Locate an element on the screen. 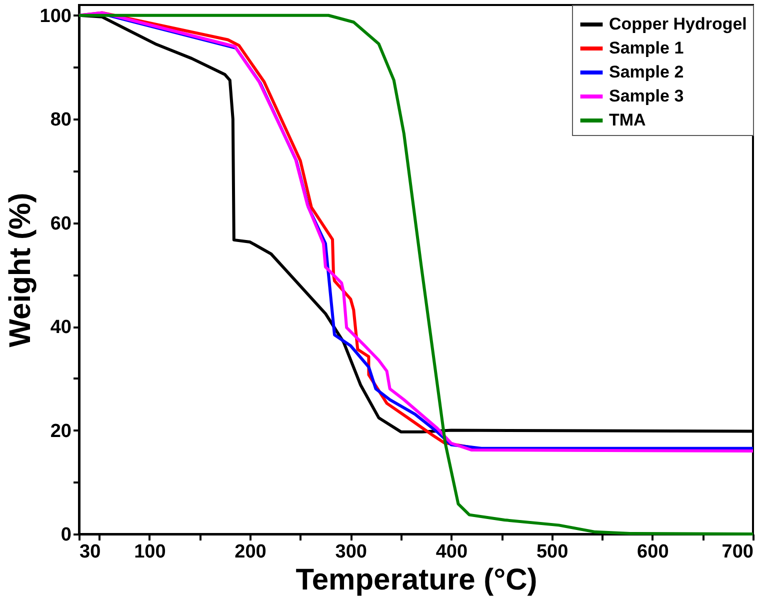  legend-label: Sample 2 is located at coordinates (646, 72).